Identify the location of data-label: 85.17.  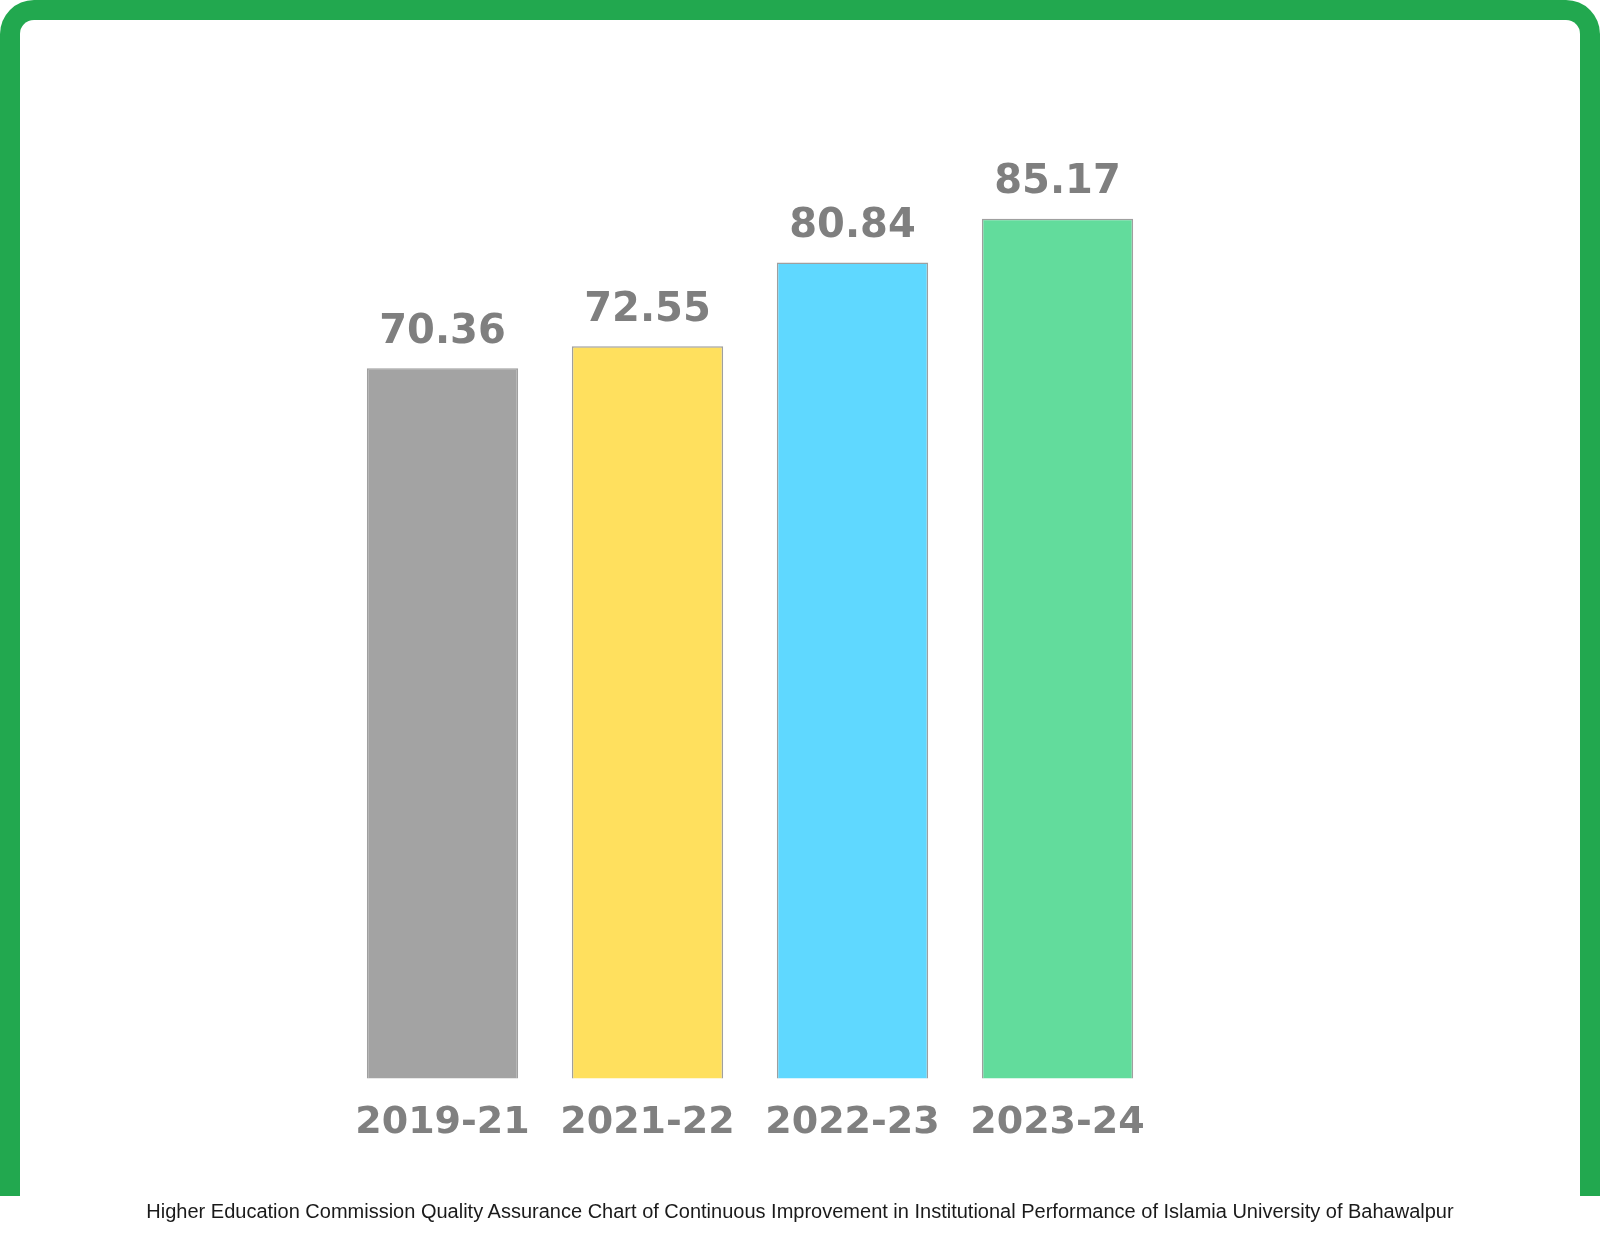
(1057, 179).